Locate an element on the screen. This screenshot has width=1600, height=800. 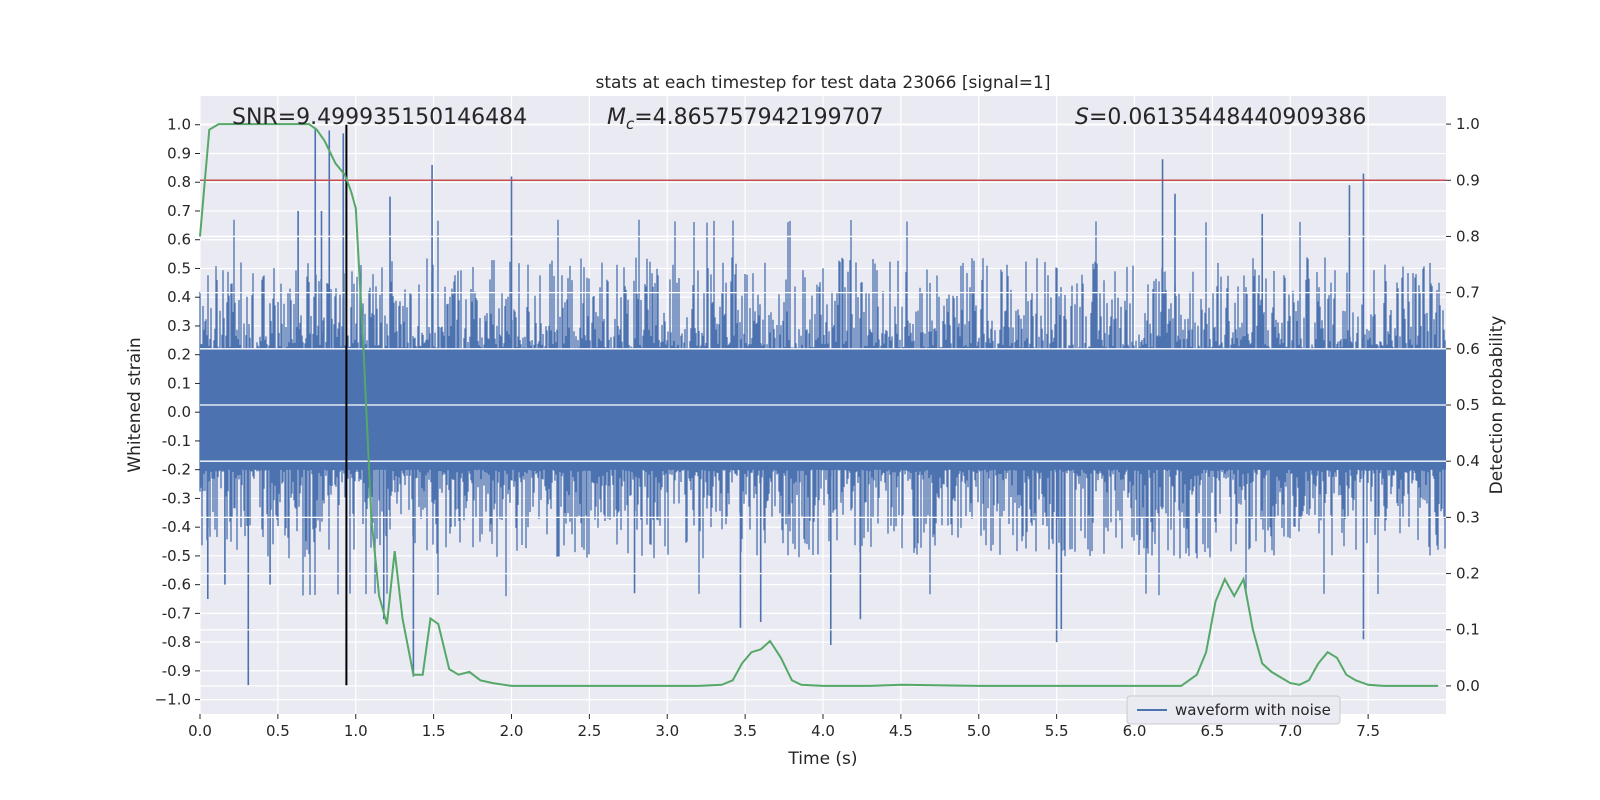
y-tick-label: 0.1 is located at coordinates (179, 383).